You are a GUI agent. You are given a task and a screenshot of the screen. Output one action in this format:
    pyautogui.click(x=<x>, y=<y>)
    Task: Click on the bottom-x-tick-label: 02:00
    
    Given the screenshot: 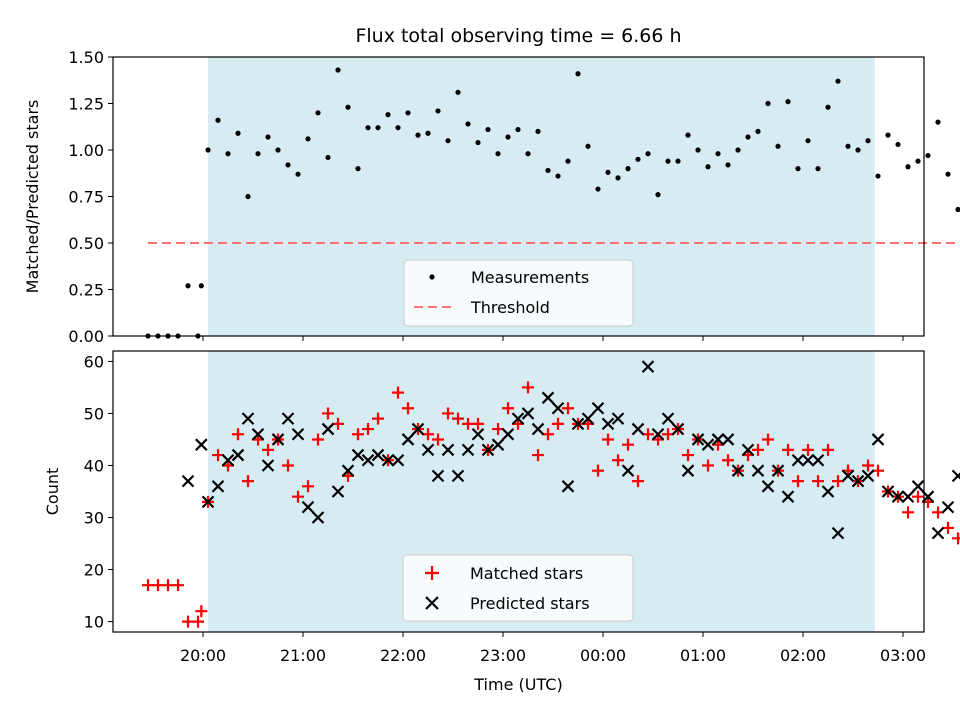 What is the action you would take?
    pyautogui.click(x=803, y=655)
    